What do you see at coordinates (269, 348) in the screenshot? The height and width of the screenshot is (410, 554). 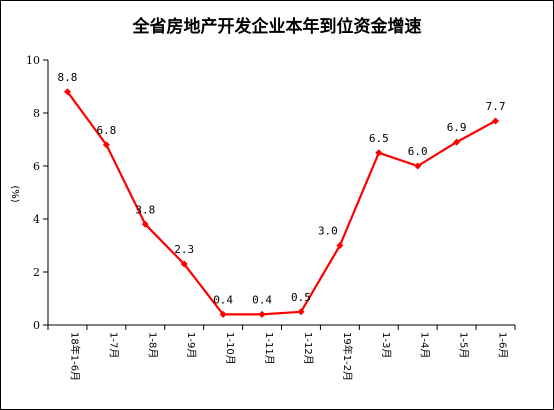 I see `x-tick-label: 1-11月` at bounding box center [269, 348].